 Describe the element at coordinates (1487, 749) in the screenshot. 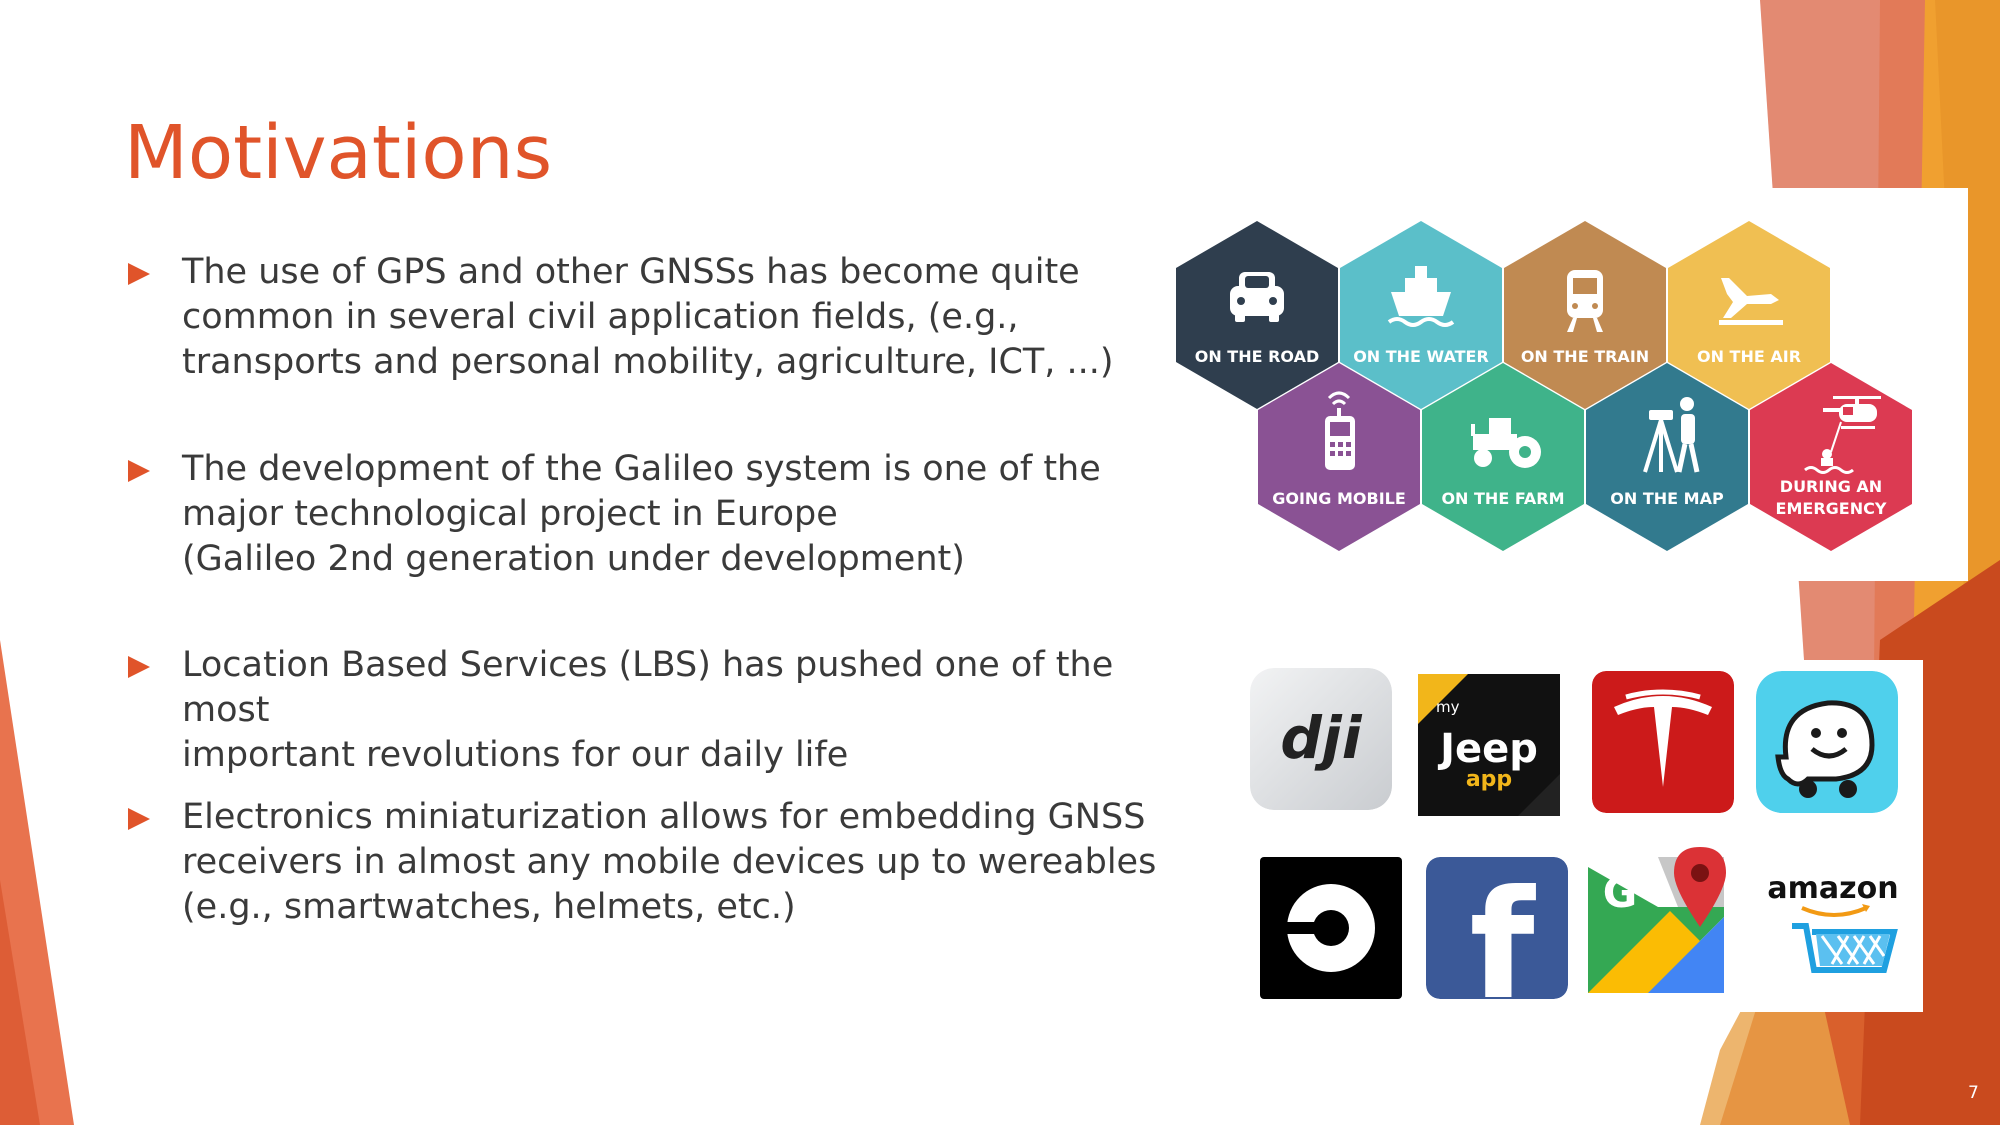

I see `jeep-logo-main: Jeep` at that location.